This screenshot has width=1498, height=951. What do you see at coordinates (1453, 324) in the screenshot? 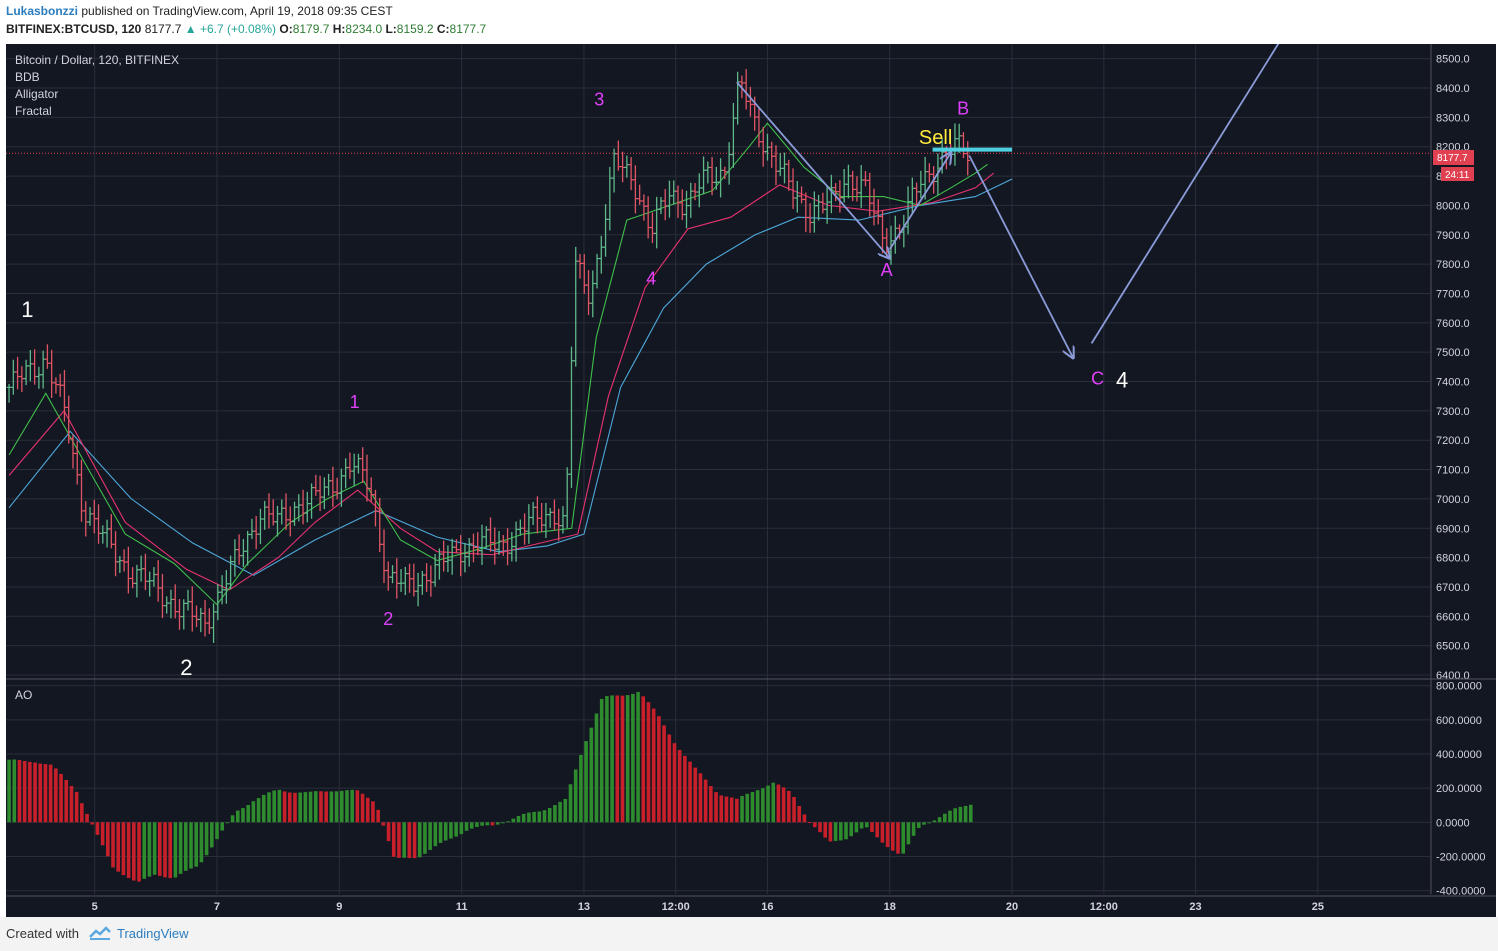
I see `price-tick-label: 7600.0` at bounding box center [1453, 324].